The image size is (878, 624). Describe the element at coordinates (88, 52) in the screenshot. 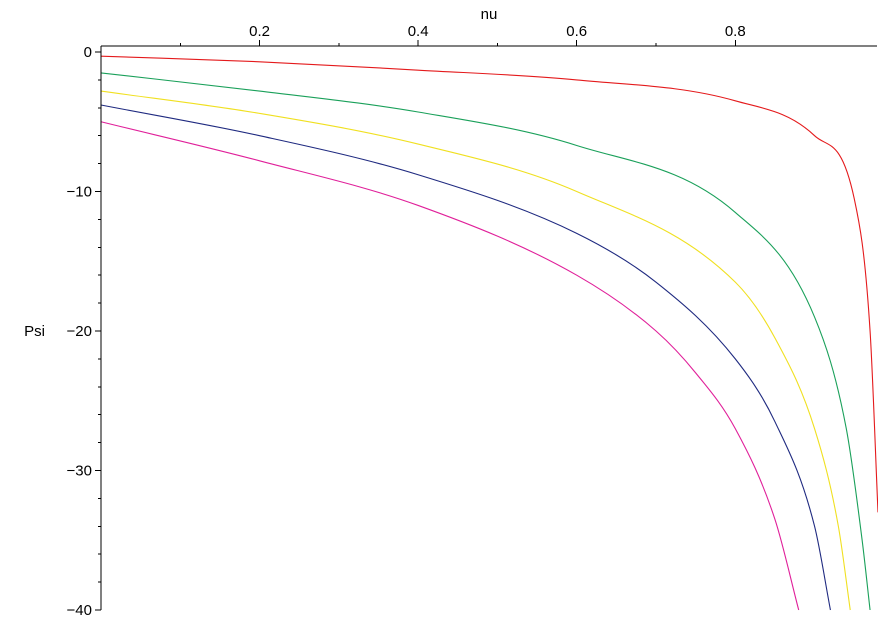

I see `y-tick-label: 0` at that location.